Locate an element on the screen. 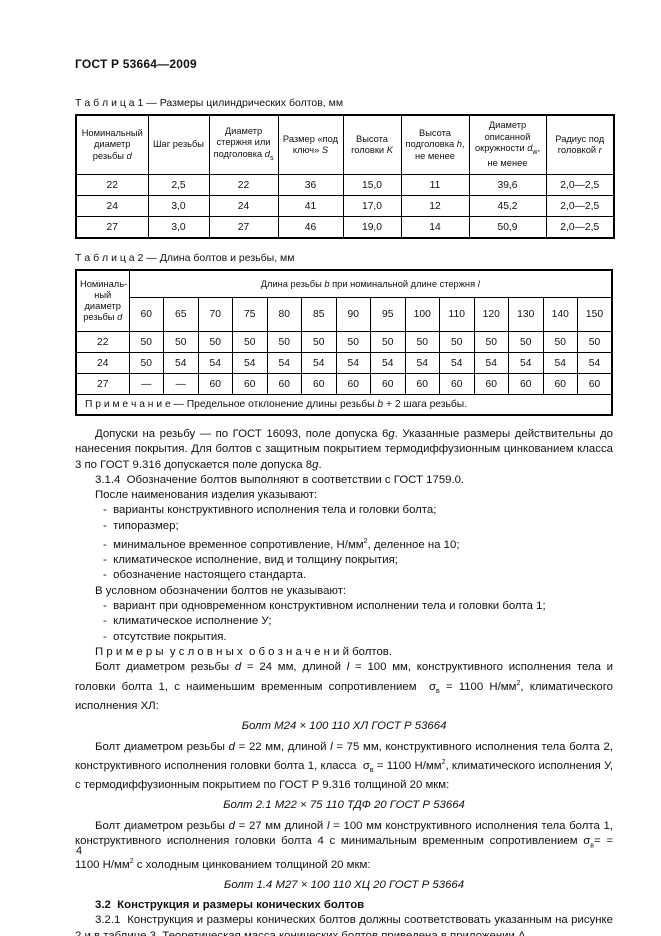 The image size is (661, 936). table2-length-header: 75 is located at coordinates (250, 314).